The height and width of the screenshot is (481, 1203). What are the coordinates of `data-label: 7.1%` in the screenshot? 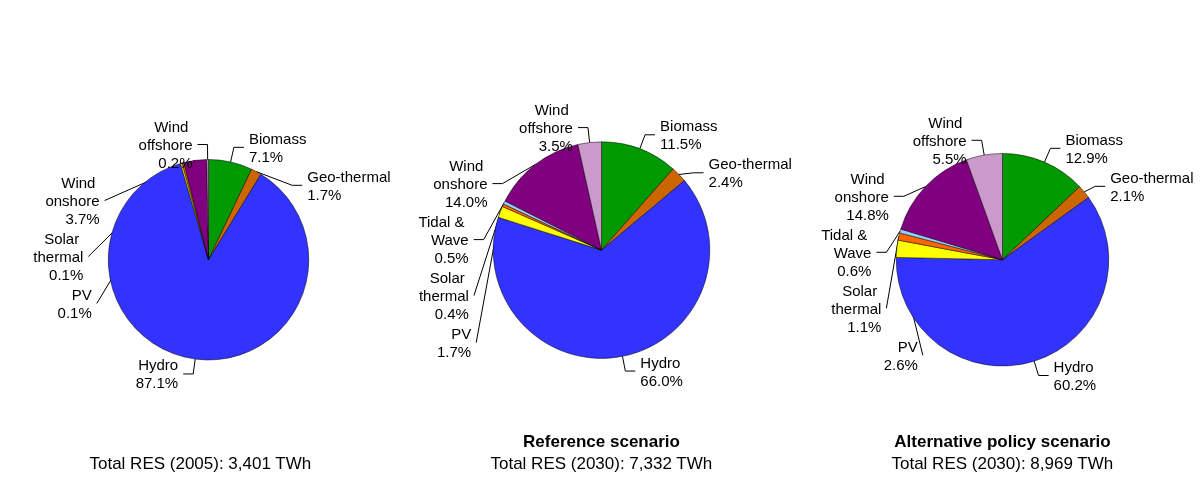 It's located at (266, 156).